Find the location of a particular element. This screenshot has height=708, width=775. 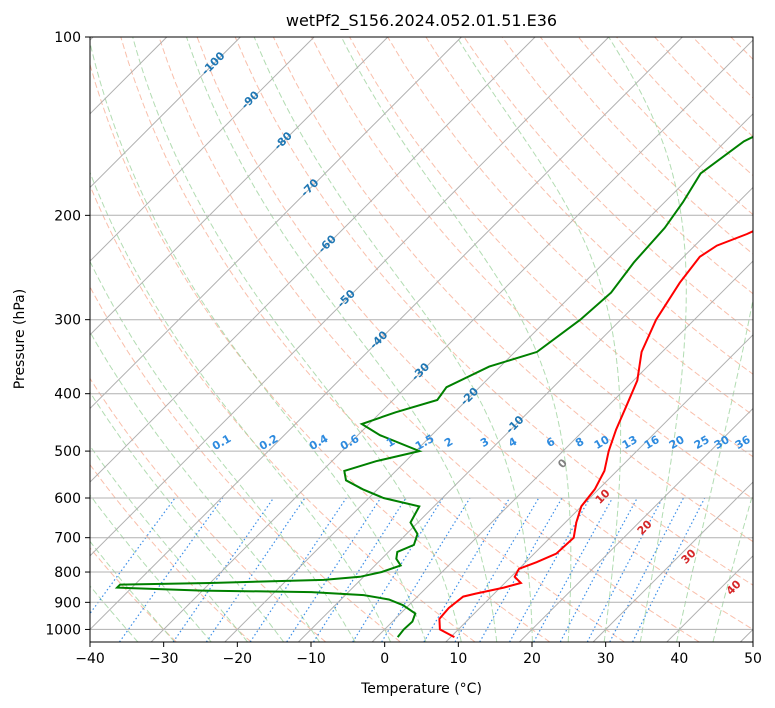

y-tick-label: 500 is located at coordinates (67, 452).